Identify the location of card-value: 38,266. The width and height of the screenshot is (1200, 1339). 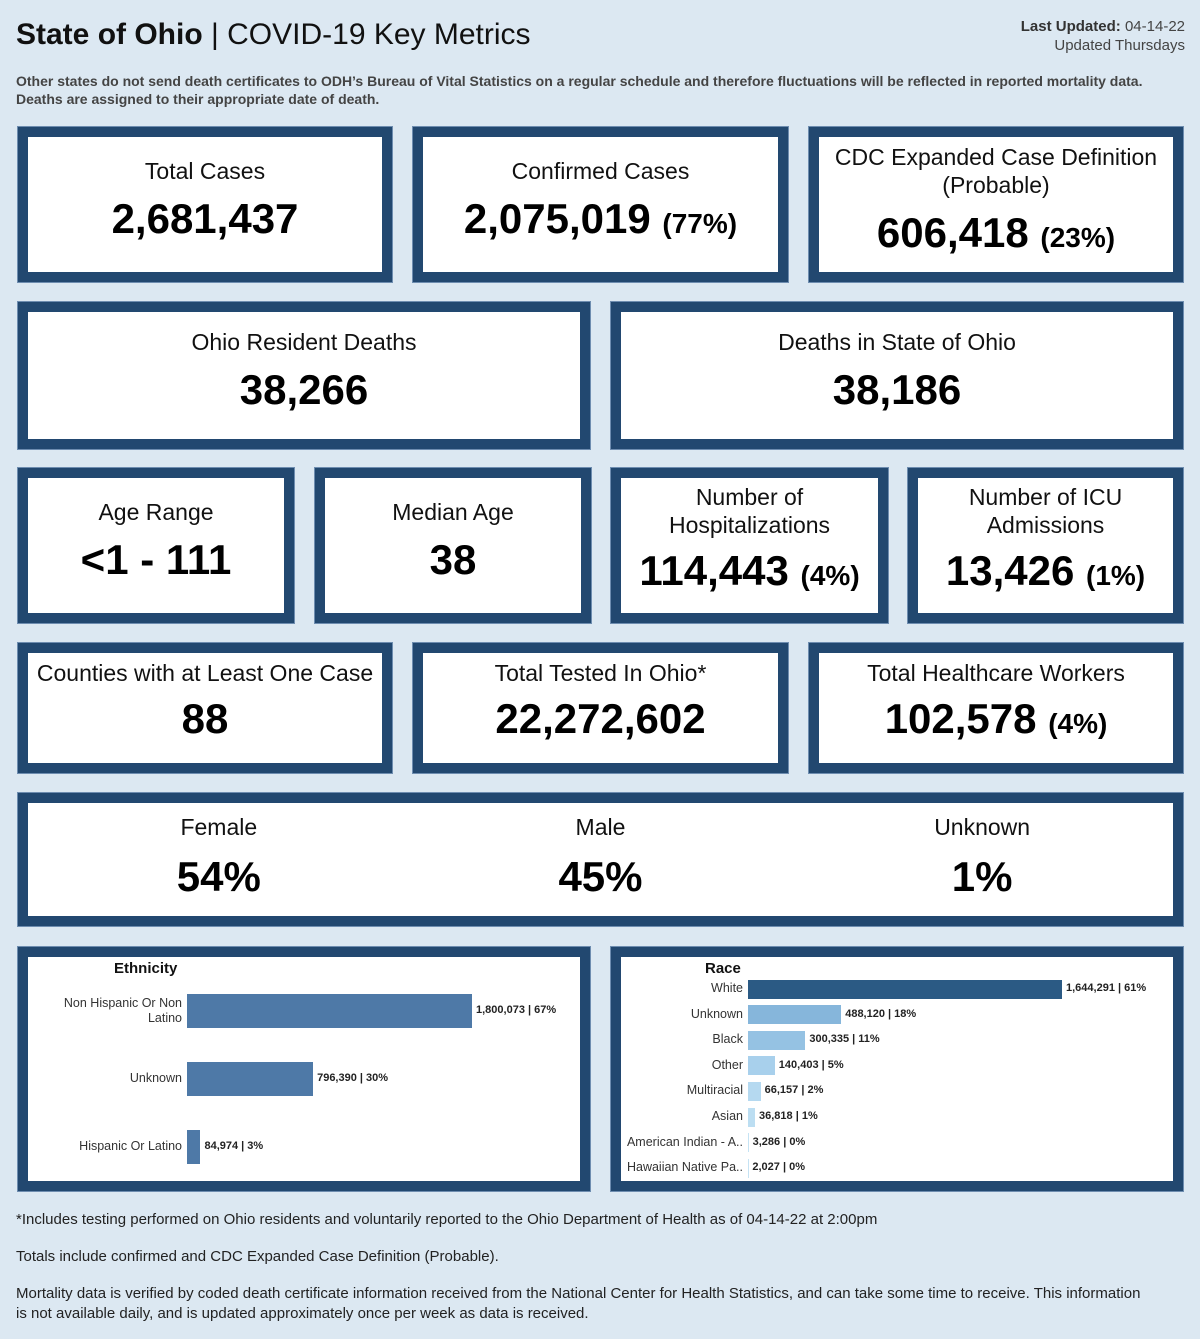
(304, 389).